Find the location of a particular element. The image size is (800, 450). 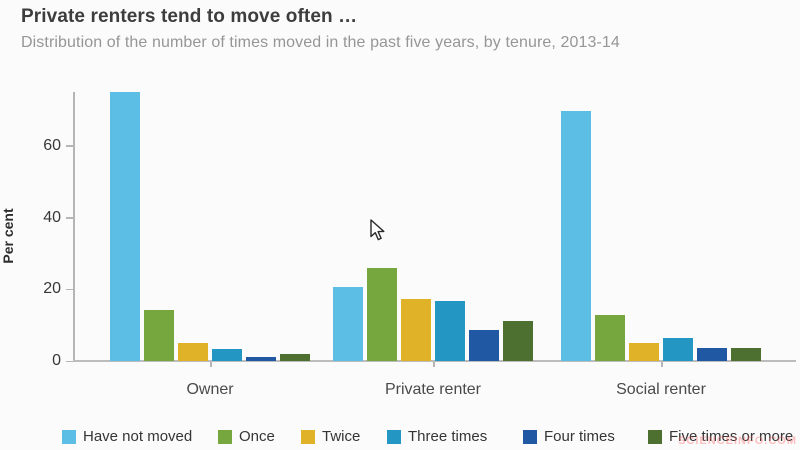

y-axis-title: Per cent is located at coordinates (8, 236).